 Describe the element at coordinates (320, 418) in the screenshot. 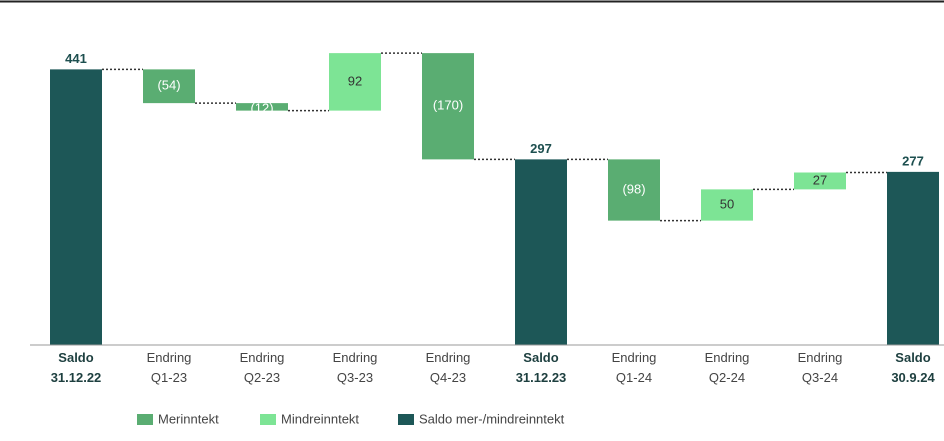

I see `legend-label: Mindreinntekt` at that location.